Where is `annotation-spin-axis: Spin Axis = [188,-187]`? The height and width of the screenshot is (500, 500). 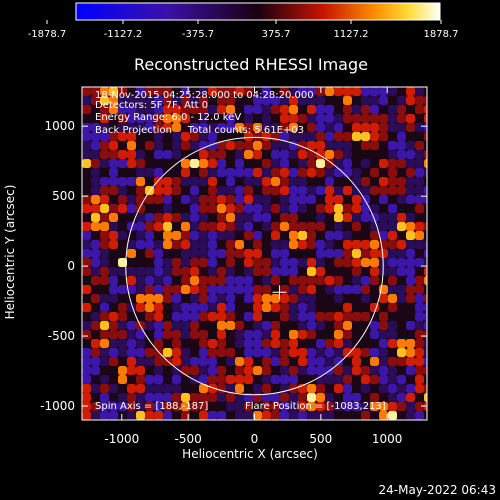 annotation-spin-axis: Spin Axis = [188,-187] is located at coordinates (151, 406).